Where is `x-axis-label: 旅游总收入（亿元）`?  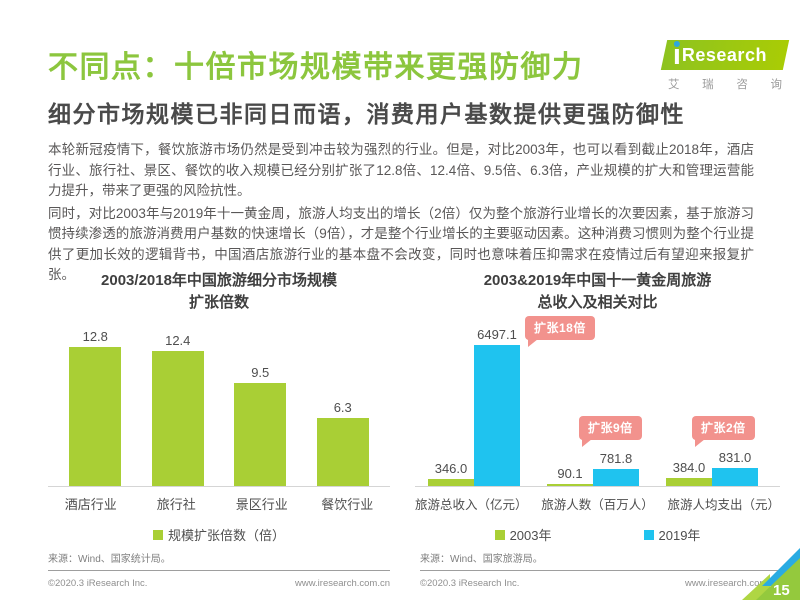 x-axis-label: 旅游总收入（亿元） is located at coordinates (471, 505).